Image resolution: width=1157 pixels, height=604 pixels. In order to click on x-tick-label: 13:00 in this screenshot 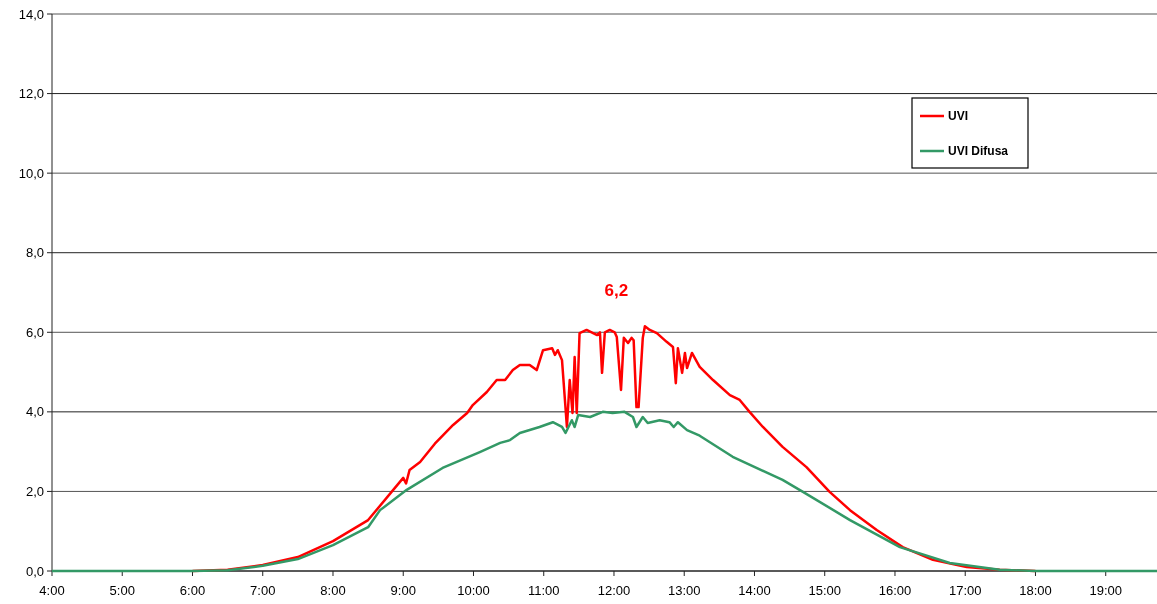, I will do `click(684, 590)`.